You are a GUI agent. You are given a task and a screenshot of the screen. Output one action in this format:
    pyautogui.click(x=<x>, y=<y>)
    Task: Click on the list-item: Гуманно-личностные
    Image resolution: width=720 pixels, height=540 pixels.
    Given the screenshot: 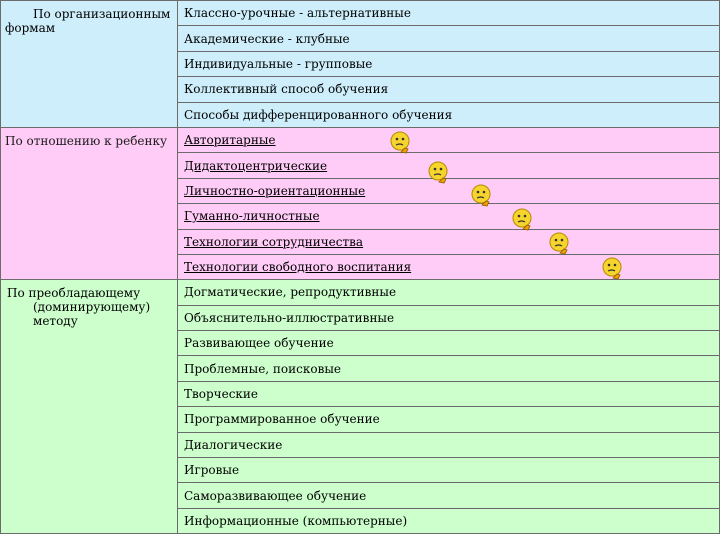 What is the action you would take?
    pyautogui.click(x=448, y=216)
    